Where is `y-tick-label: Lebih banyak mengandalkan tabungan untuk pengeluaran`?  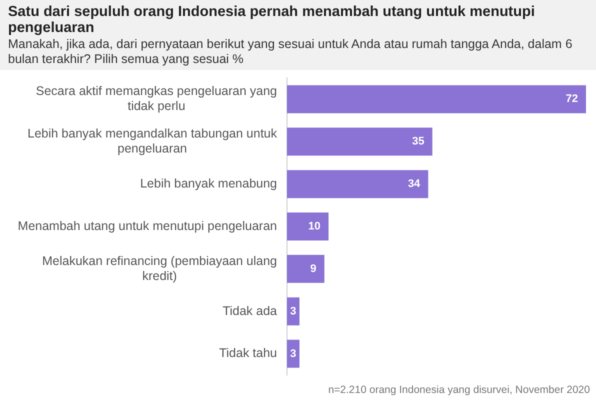 y-tick-label: Lebih banyak mengandalkan tabungan untuk pengeluaran is located at coordinates (152, 141).